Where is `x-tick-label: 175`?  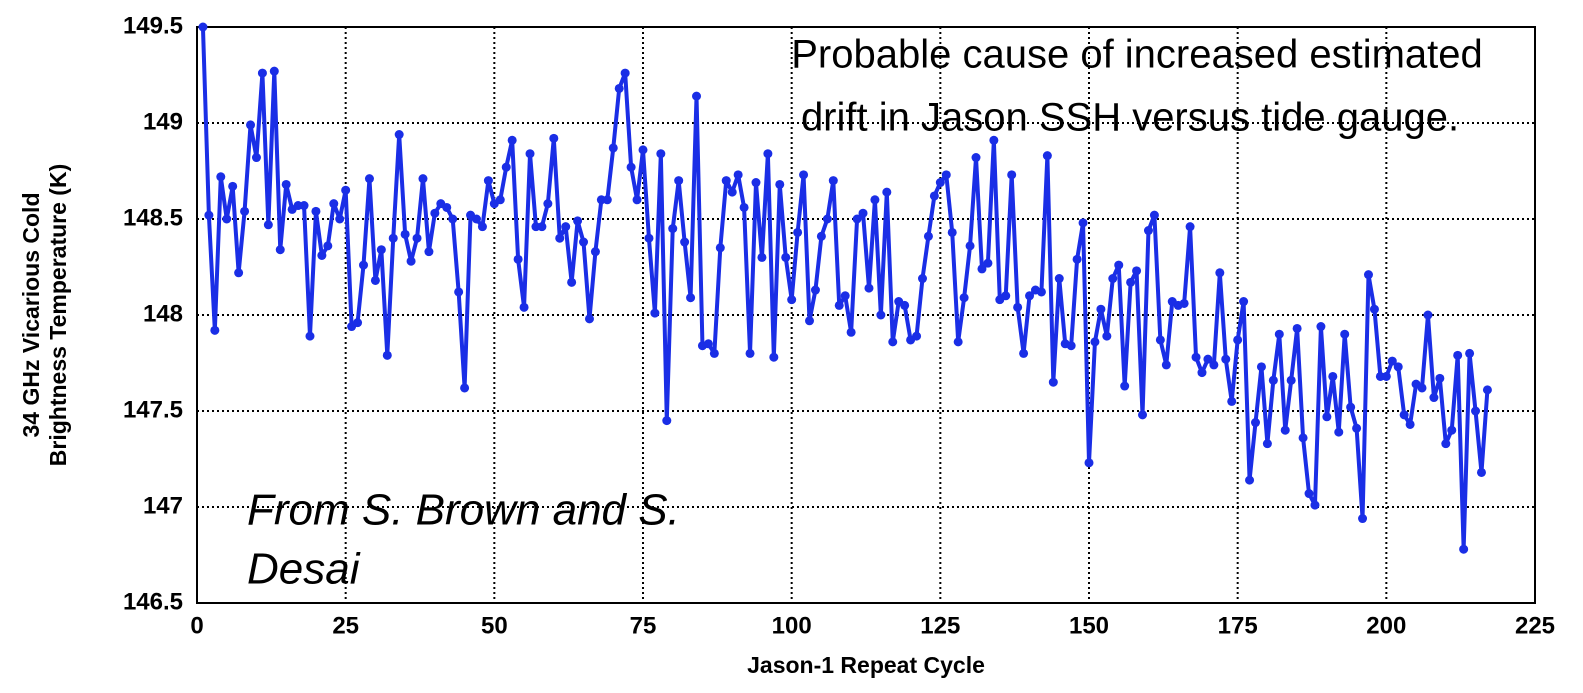
x-tick-label: 175 is located at coordinates (1238, 625).